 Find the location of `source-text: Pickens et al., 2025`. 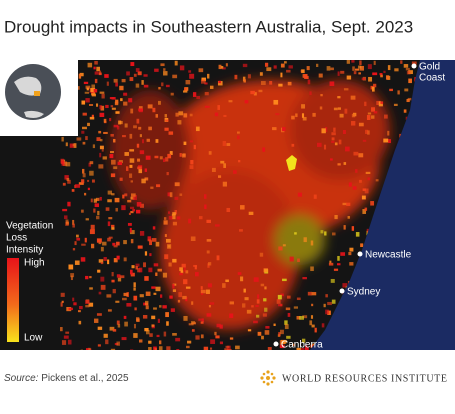

source-text: Pickens et al., 2025 is located at coordinates (85, 378).